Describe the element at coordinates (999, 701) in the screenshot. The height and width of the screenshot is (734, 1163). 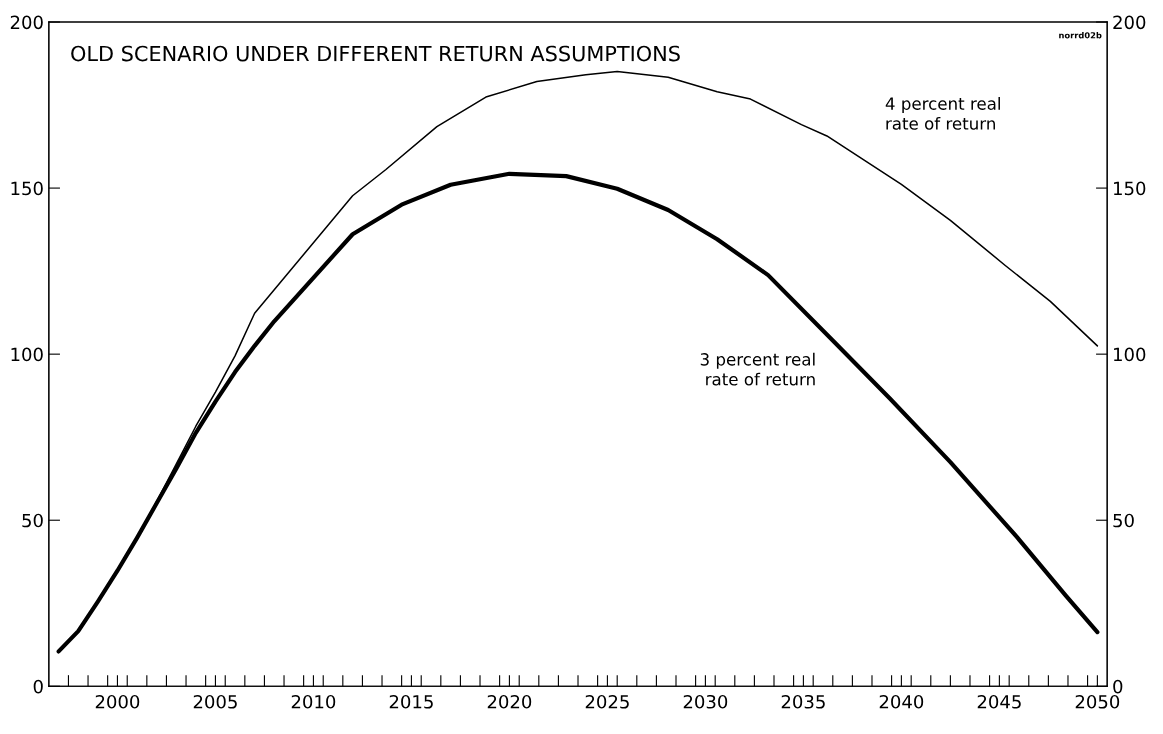
I see `x-tick-label: 2045` at that location.